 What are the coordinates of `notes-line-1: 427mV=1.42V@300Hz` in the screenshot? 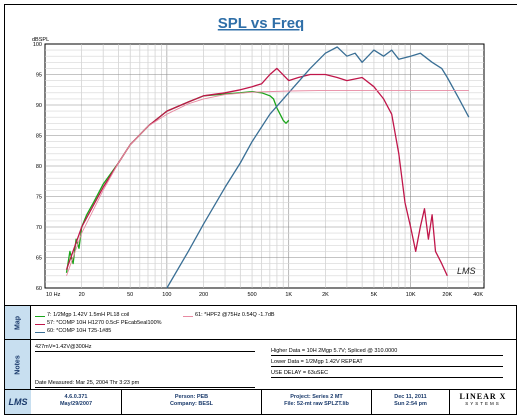 It's located at (63, 347).